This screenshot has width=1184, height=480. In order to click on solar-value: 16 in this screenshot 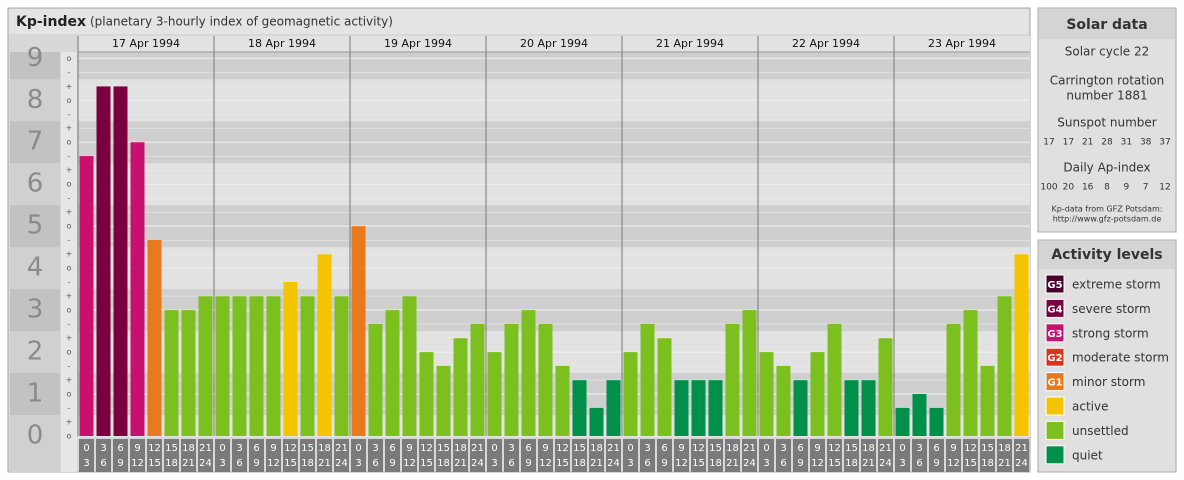, I will do `click(1088, 188)`.